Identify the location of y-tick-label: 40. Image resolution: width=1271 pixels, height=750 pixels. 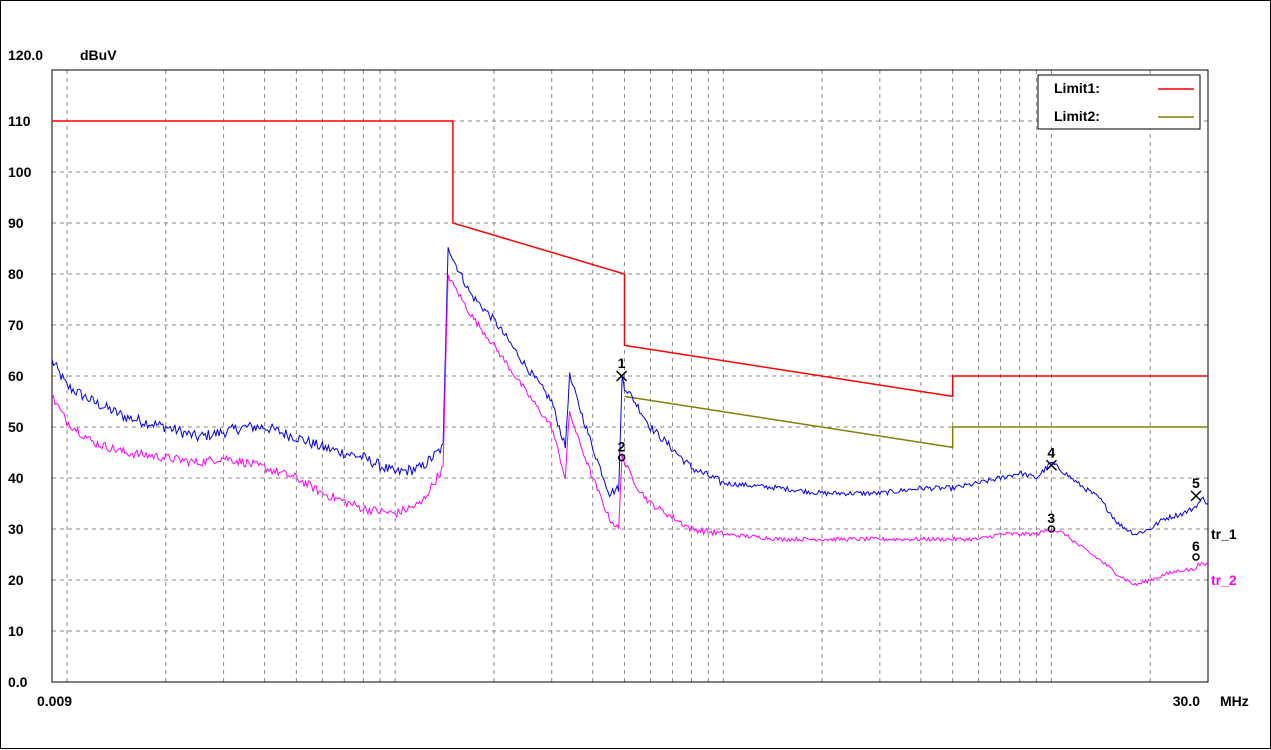
(16, 478).